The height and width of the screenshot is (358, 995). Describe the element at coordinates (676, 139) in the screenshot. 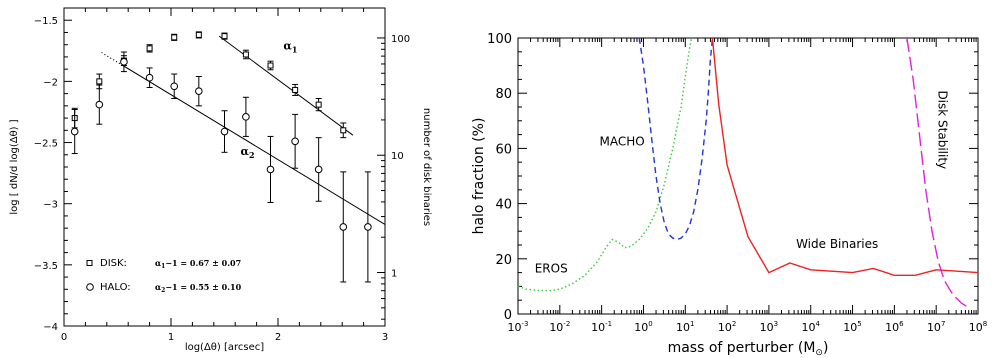

I see `curve-macho` at that location.